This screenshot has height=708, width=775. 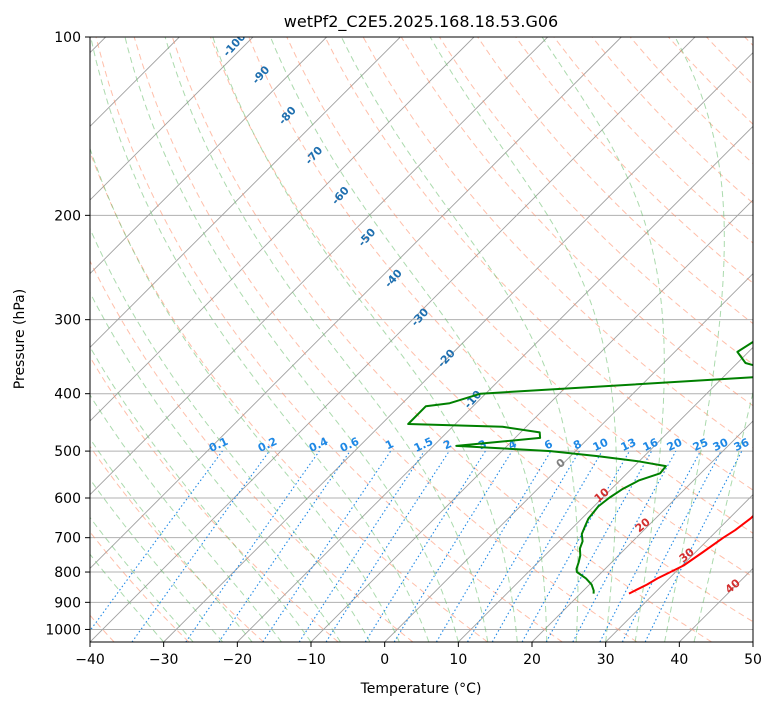 I want to click on y-axis: 100 200 300 400 500 600 700 800 900 1000, so click(x=67, y=334).